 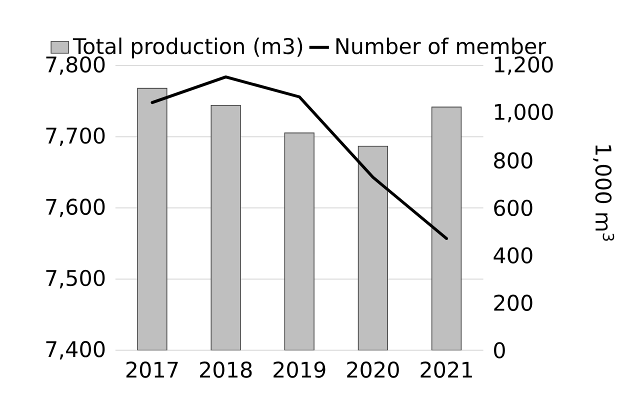 What do you see at coordinates (75, 65) in the screenshot?
I see `y-tick-label: 7,800` at bounding box center [75, 65].